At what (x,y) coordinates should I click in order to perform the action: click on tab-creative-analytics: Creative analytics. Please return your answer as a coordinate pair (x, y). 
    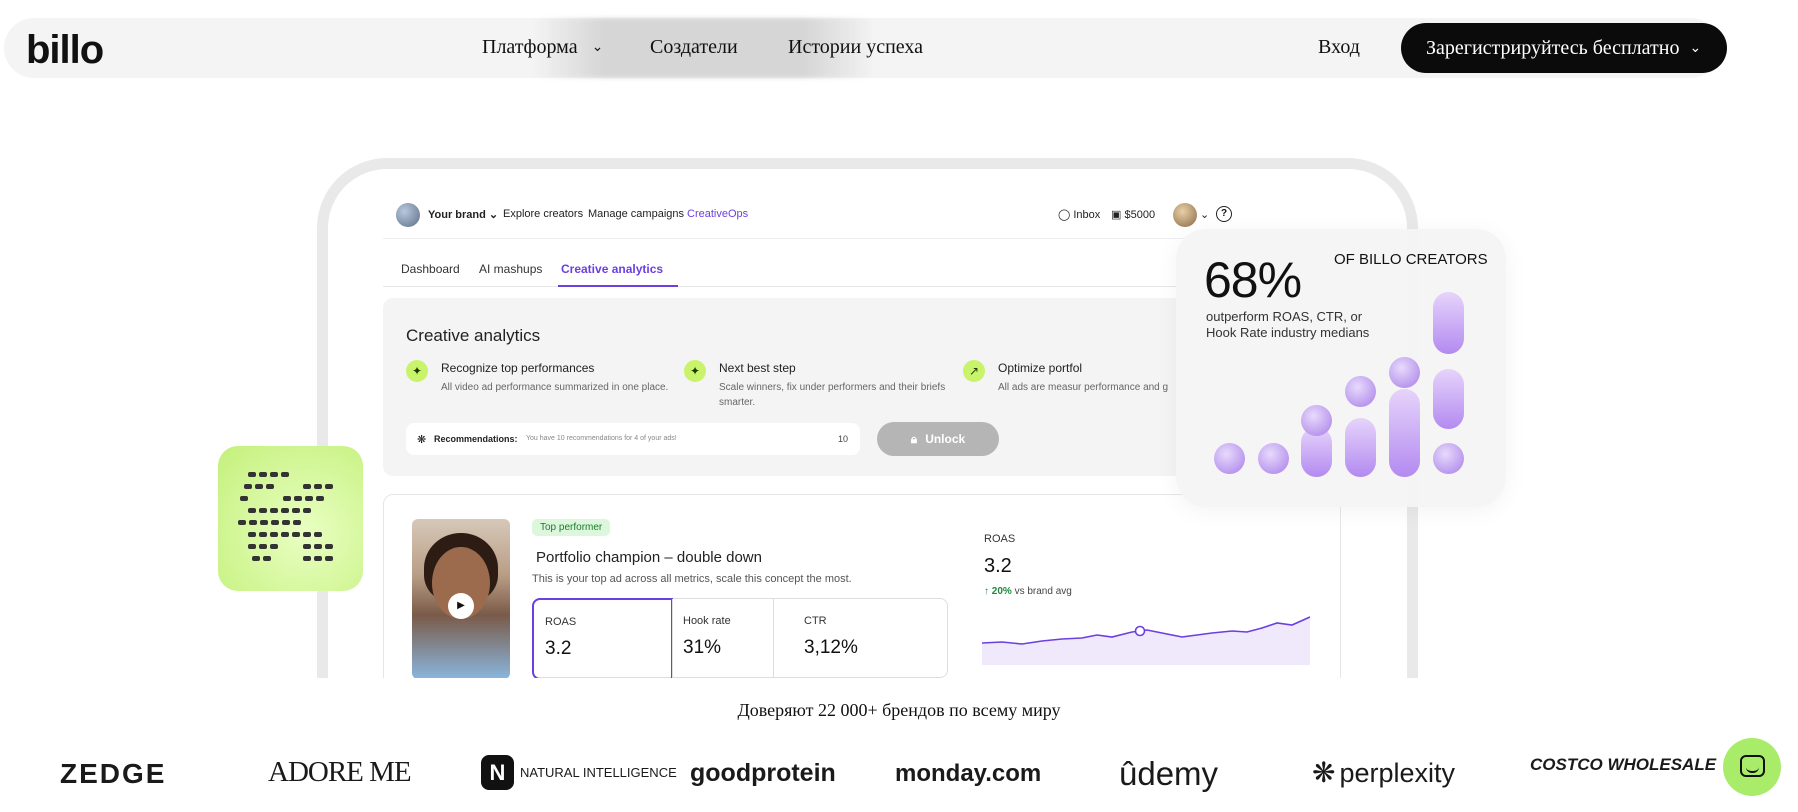
    Looking at the image, I should click on (612, 269).